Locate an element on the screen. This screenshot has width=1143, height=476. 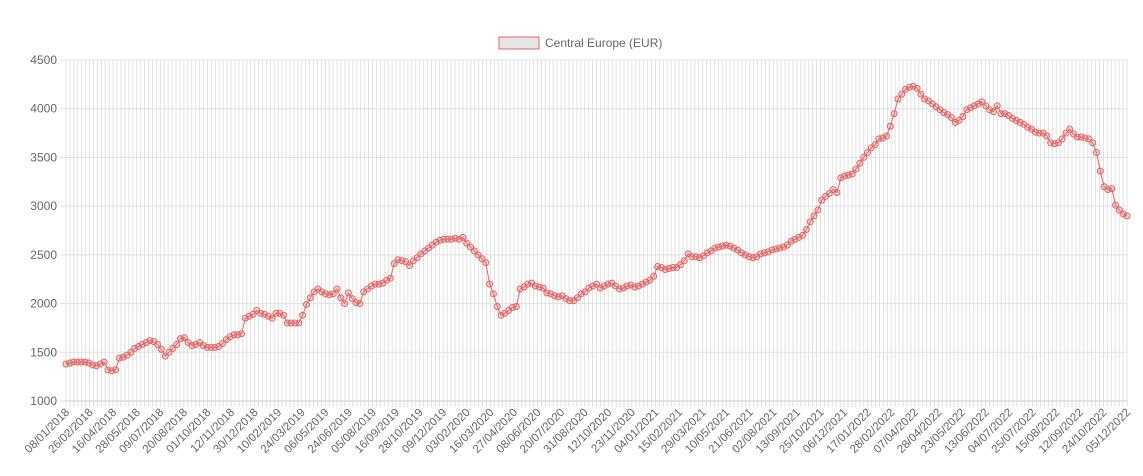
legend-label: Central Europe (EUR) is located at coordinates (603, 43).